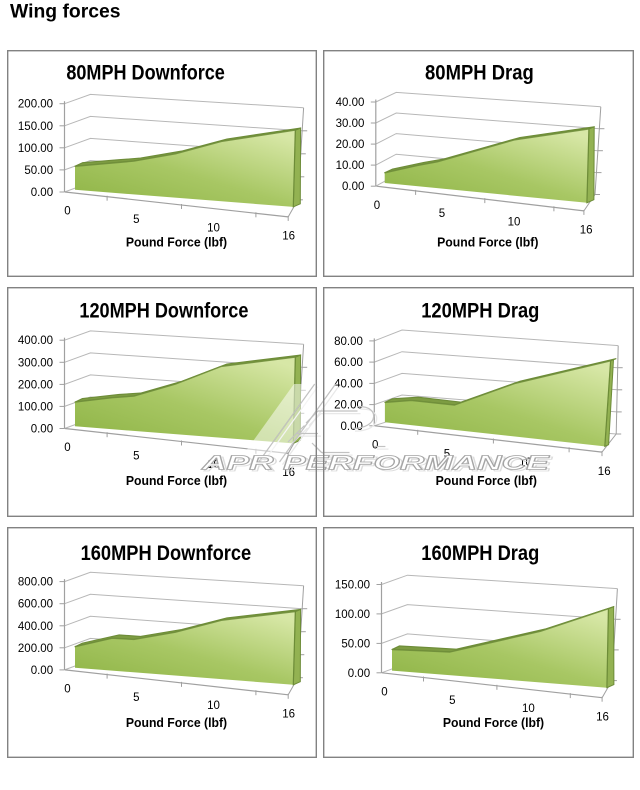  Describe the element at coordinates (480, 310) in the screenshot. I see `svg-text: 120MPH Drag` at that location.